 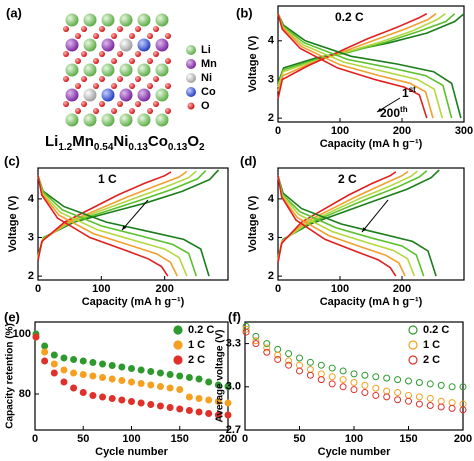 I want to click on x-axis-label: Cycle number, so click(x=354, y=452).